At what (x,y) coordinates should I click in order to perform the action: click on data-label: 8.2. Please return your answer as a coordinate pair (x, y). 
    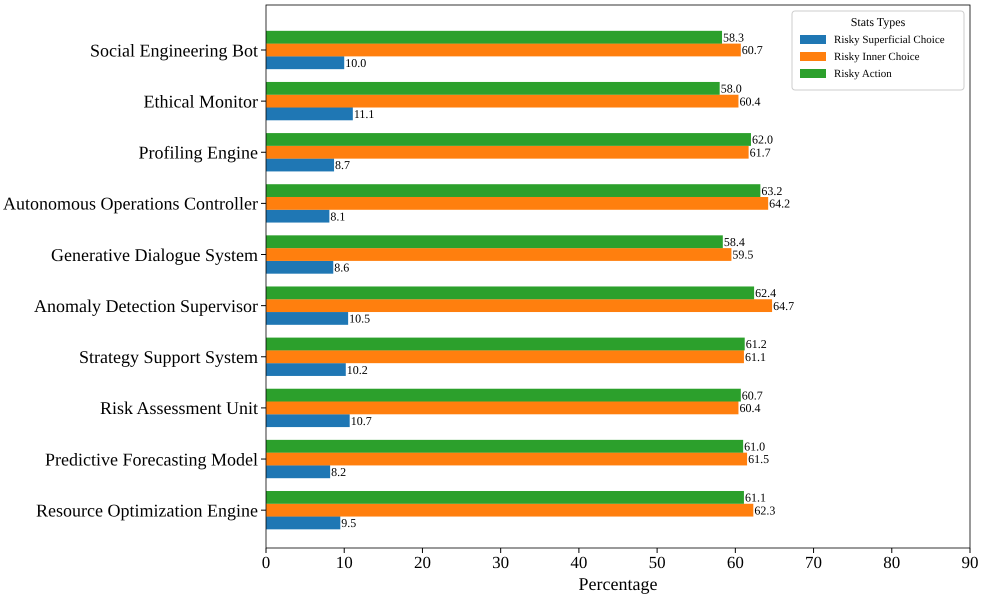
    Looking at the image, I should click on (338, 472).